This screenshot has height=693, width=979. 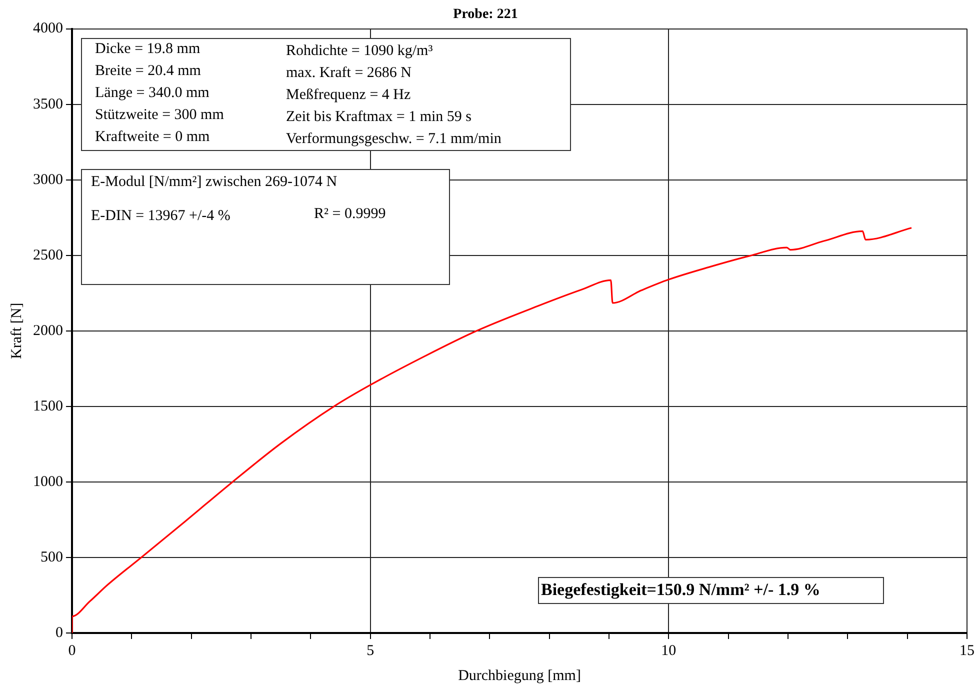 What do you see at coordinates (72, 650) in the screenshot?
I see `x-tick-label: 0` at bounding box center [72, 650].